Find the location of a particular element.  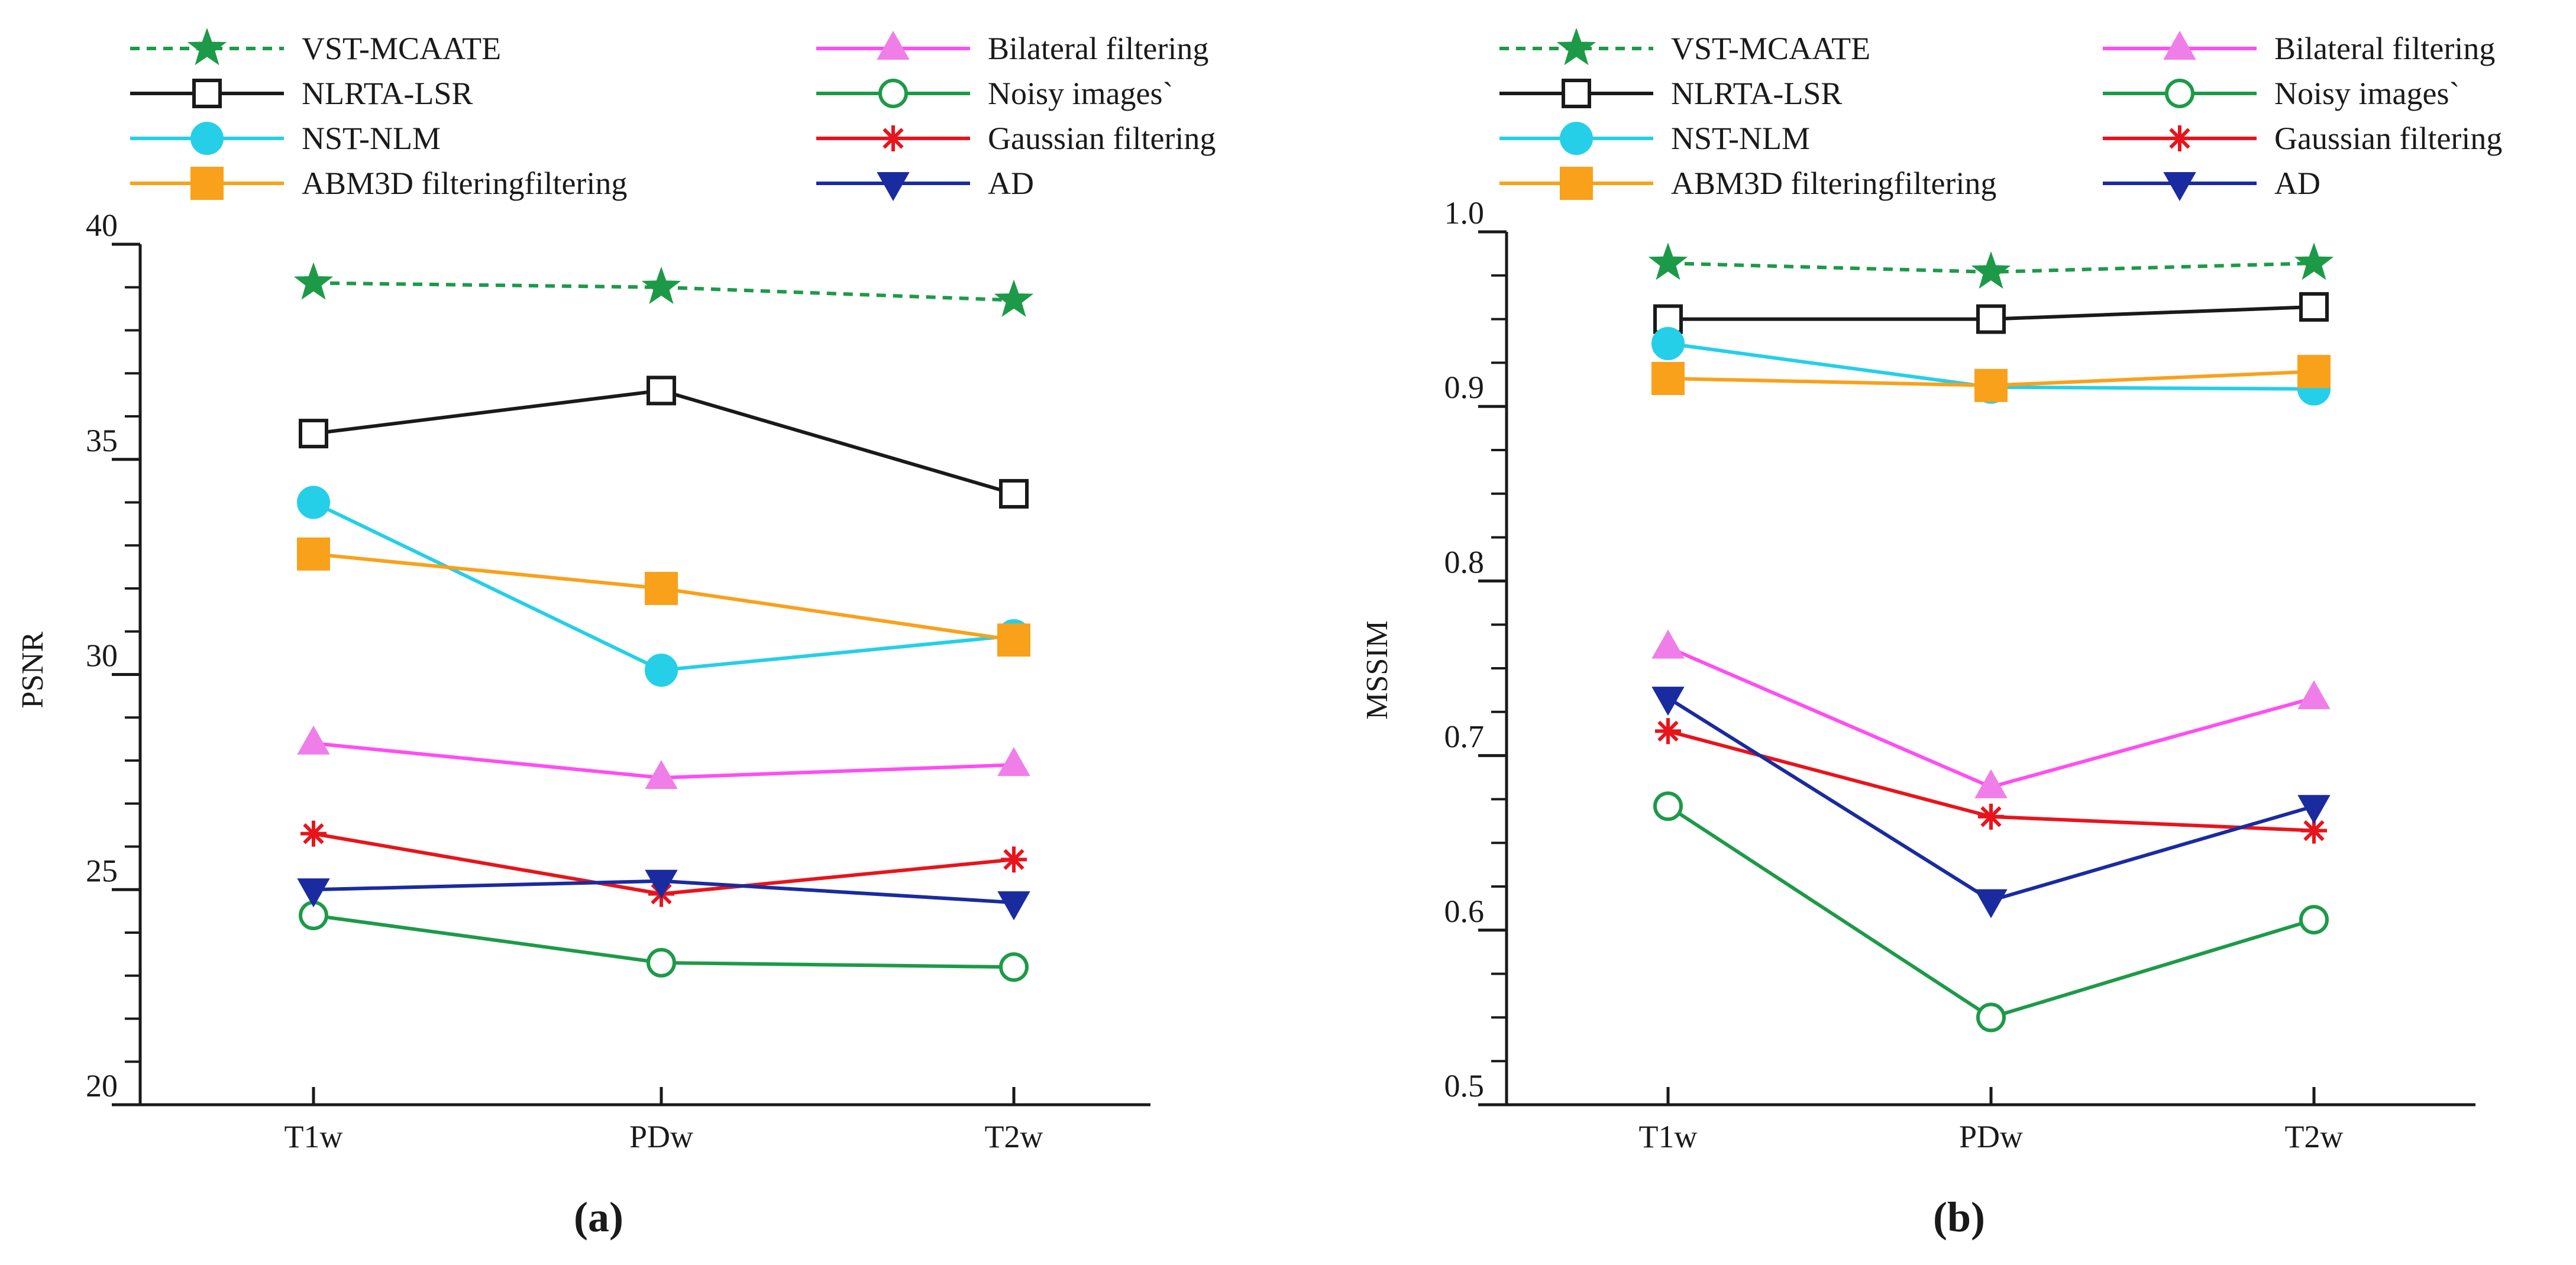

legend-label-a: Gaussian filtering is located at coordinates (1102, 138).